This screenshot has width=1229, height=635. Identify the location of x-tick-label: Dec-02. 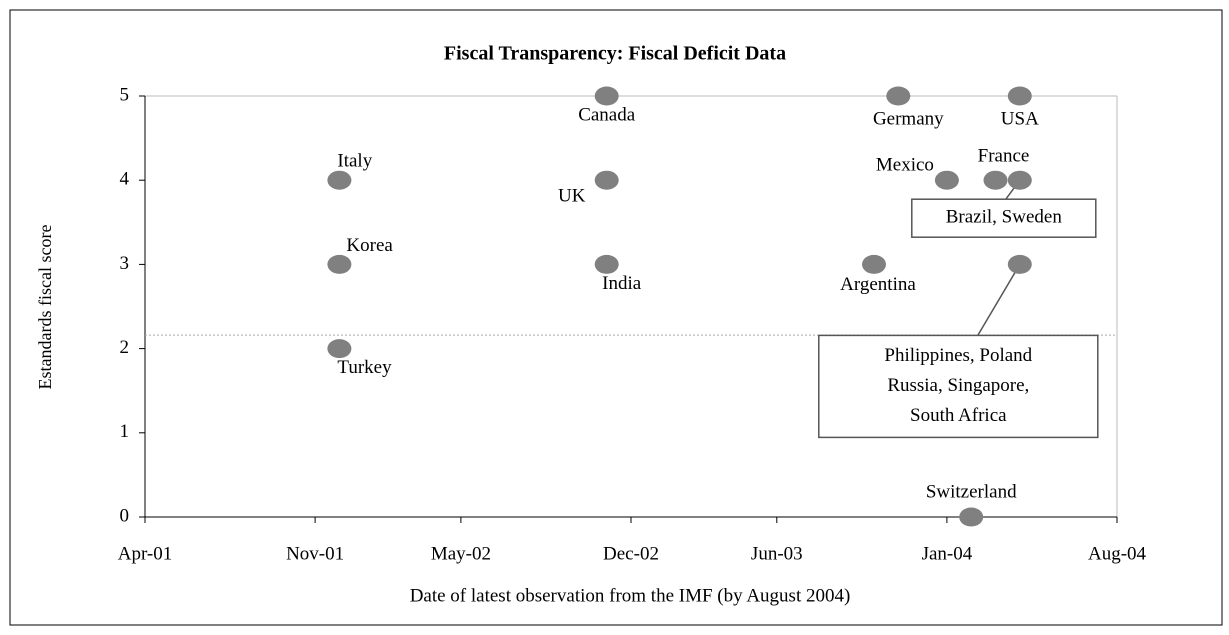
(631, 553).